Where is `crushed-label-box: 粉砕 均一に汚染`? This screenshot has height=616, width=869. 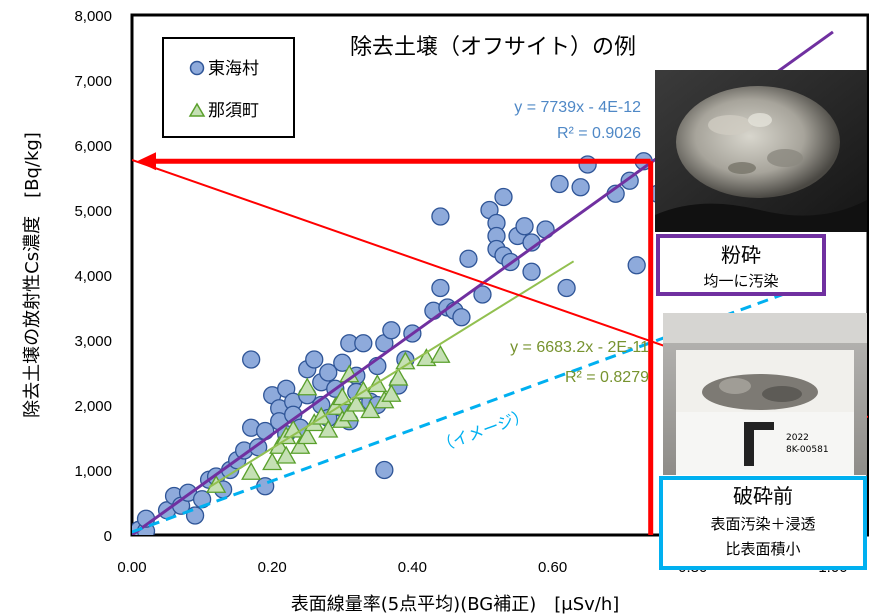 crushed-label-box: 粉砕 均一に汚染 is located at coordinates (741, 265).